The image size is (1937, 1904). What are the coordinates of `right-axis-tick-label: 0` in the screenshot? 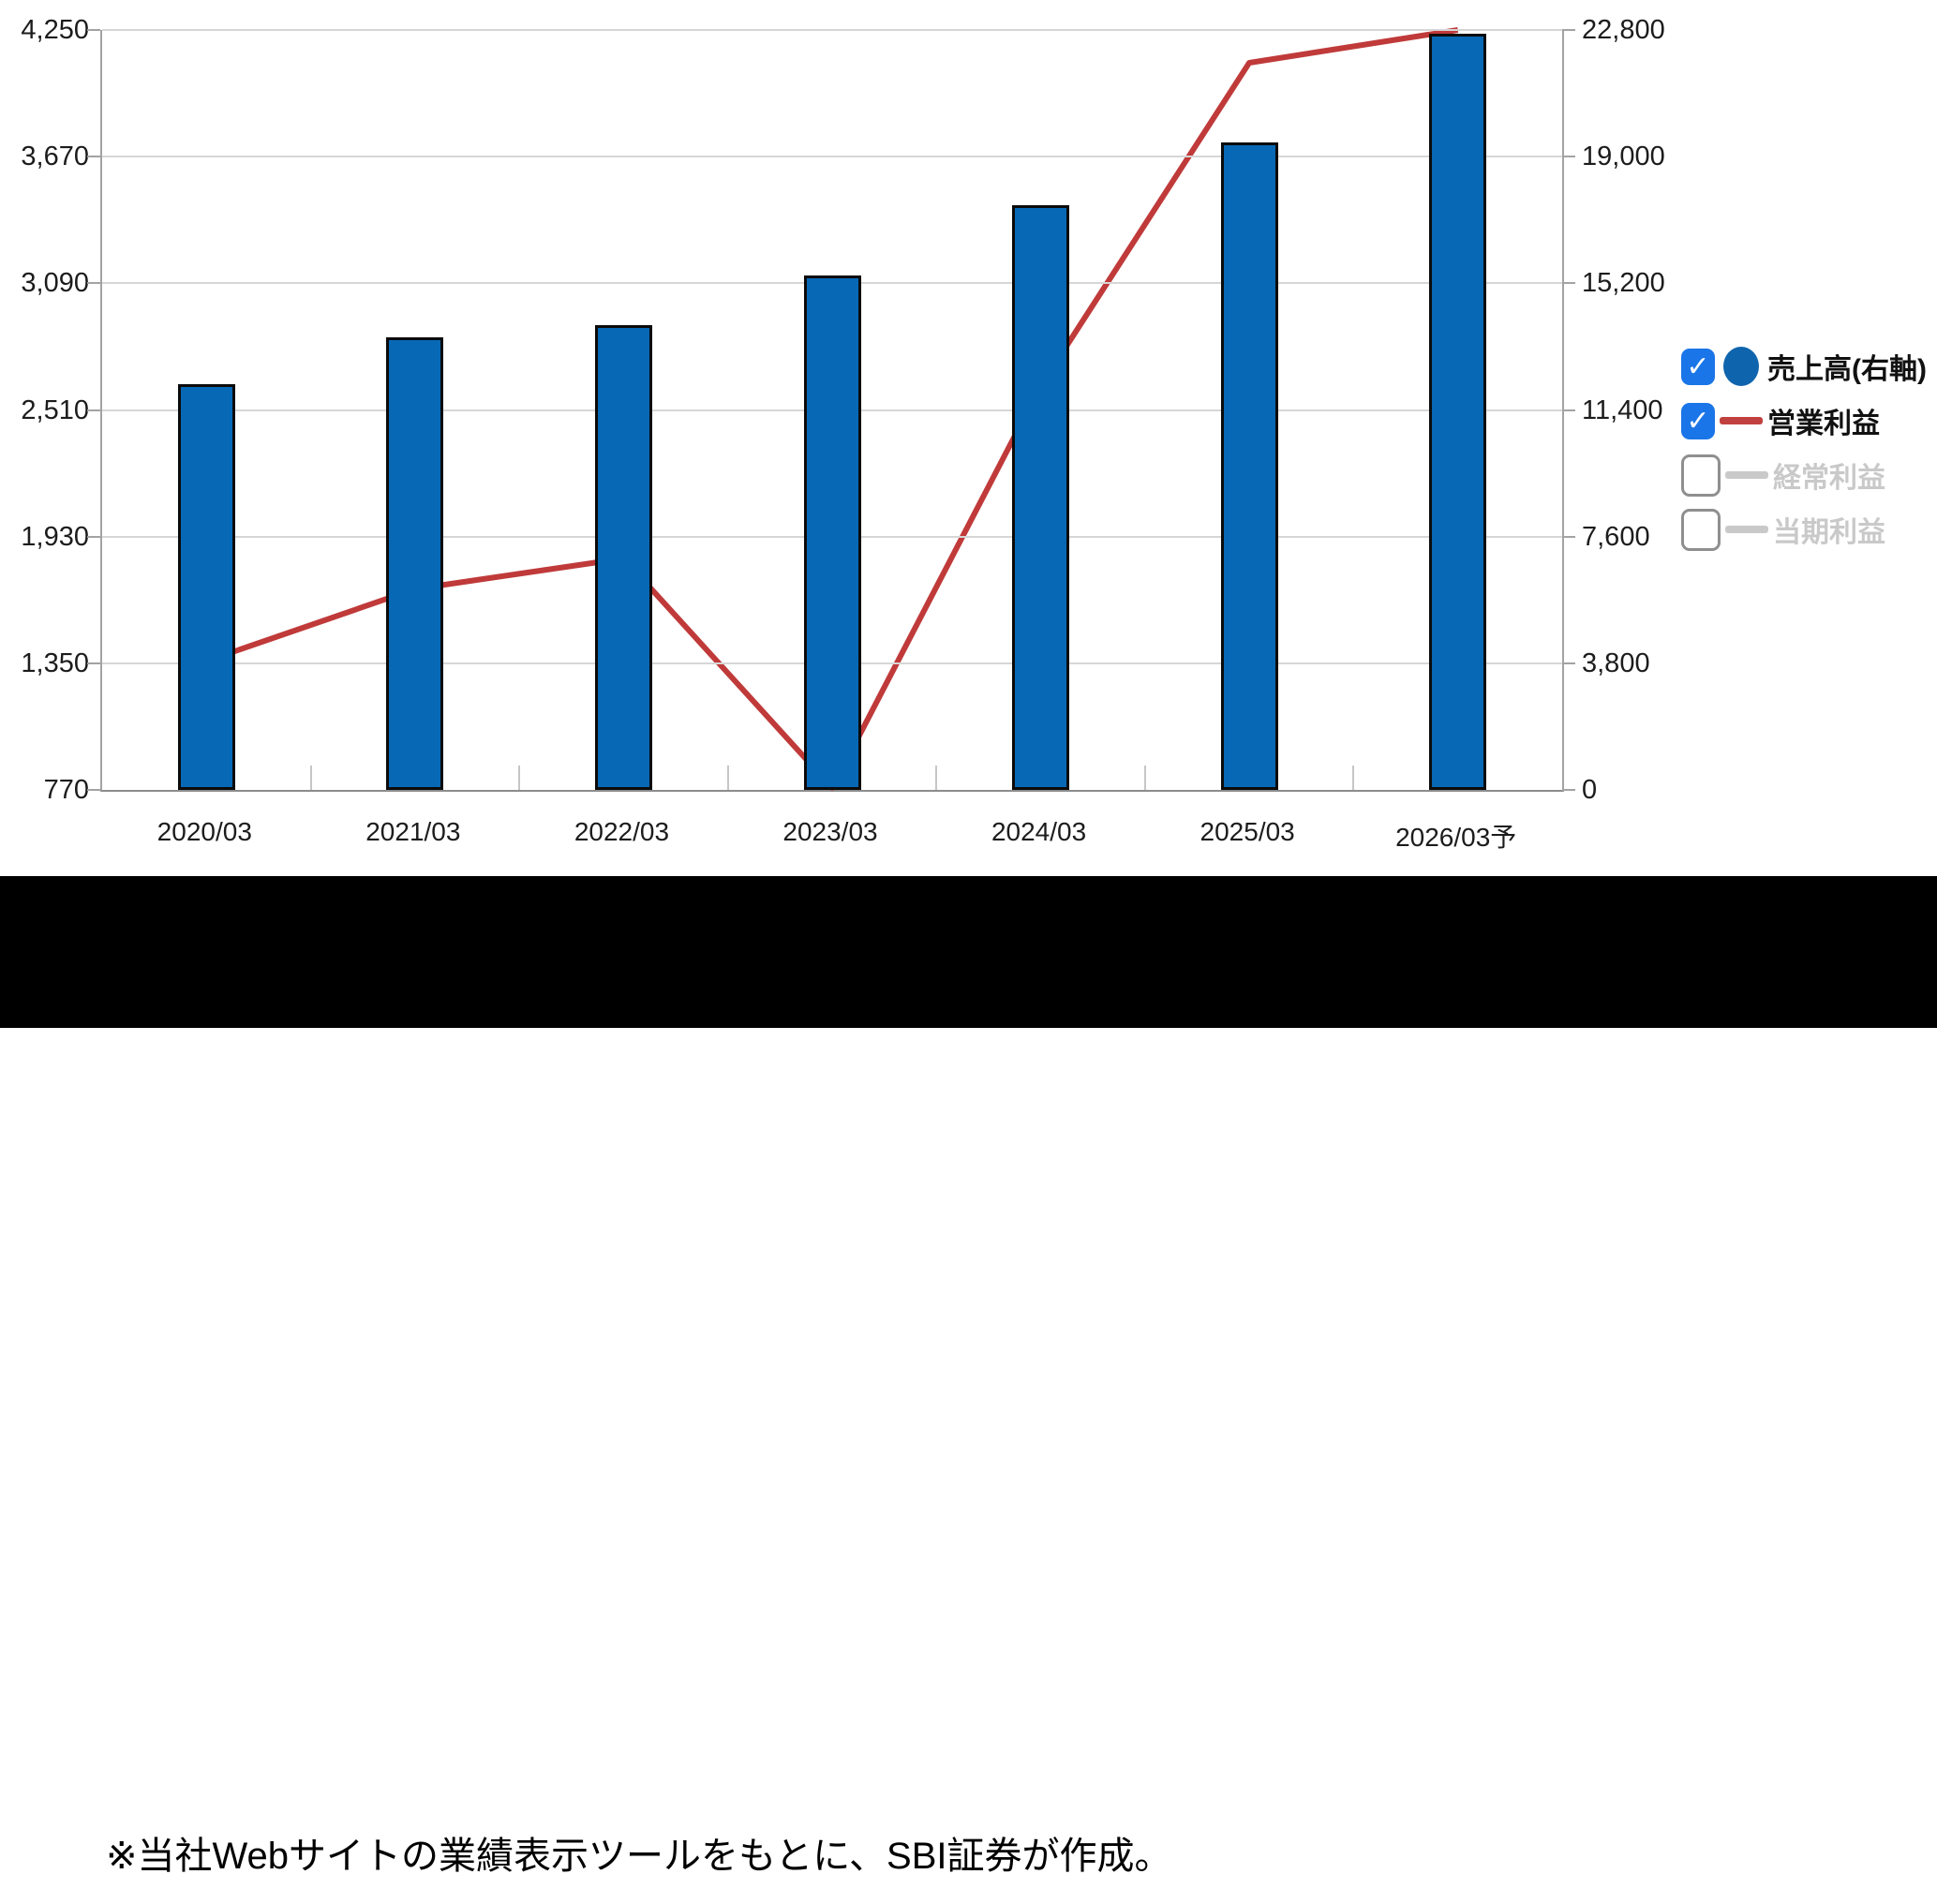 It's located at (1590, 790).